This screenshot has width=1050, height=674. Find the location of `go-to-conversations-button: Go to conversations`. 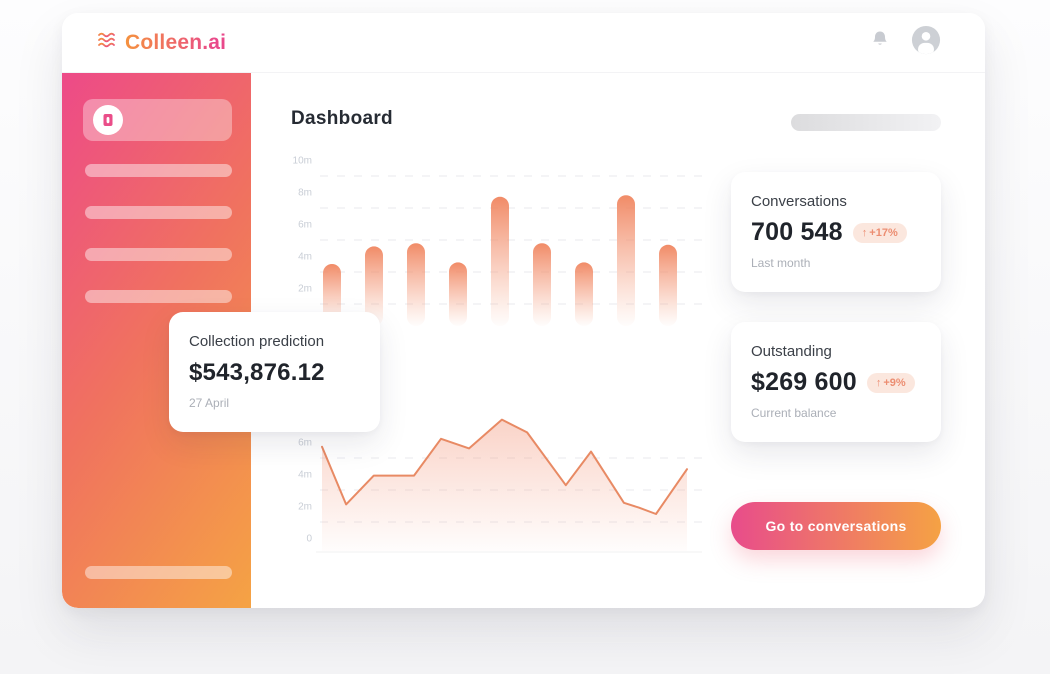

go-to-conversations-button: Go to conversations is located at coordinates (836, 526).